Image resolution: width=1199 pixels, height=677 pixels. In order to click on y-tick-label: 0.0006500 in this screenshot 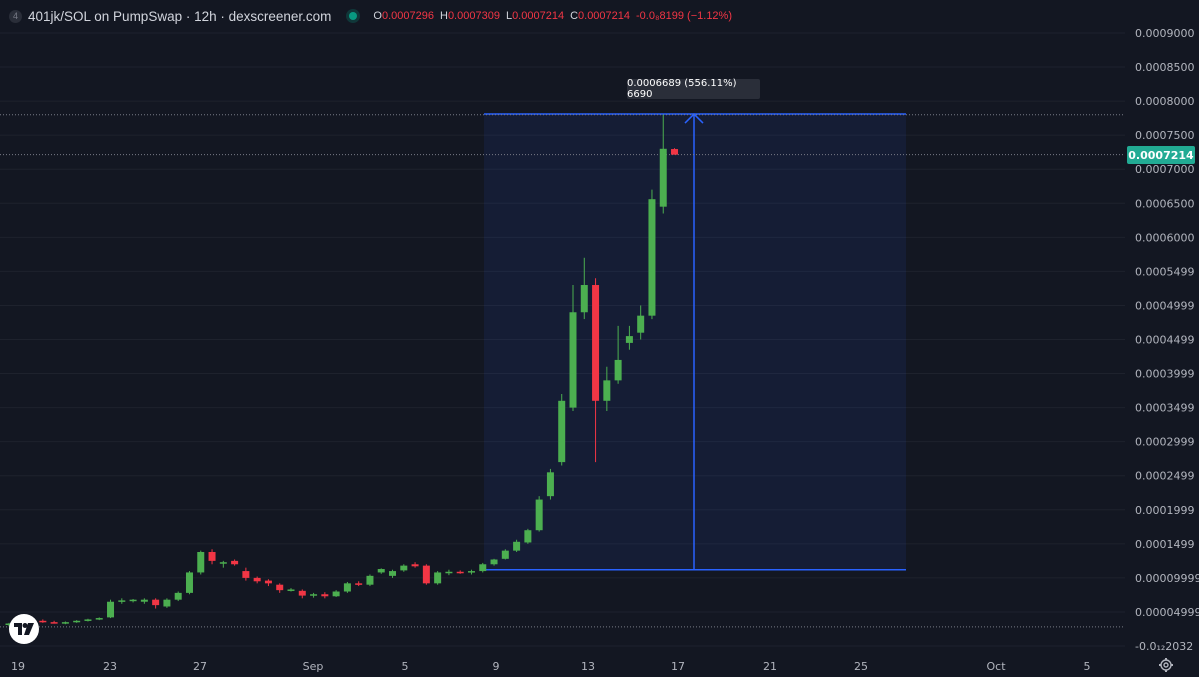, I will do `click(1165, 203)`.